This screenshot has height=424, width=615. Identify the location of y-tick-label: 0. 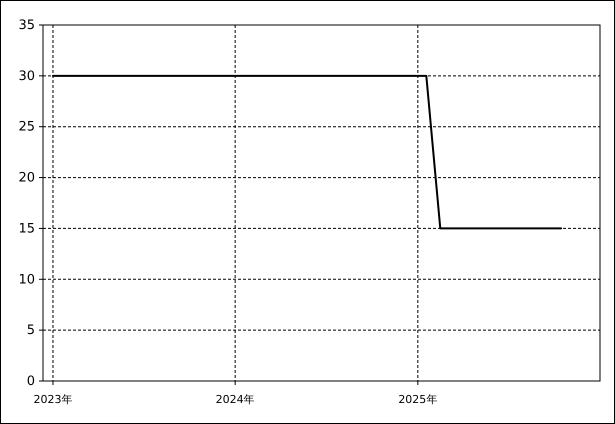
(30, 381).